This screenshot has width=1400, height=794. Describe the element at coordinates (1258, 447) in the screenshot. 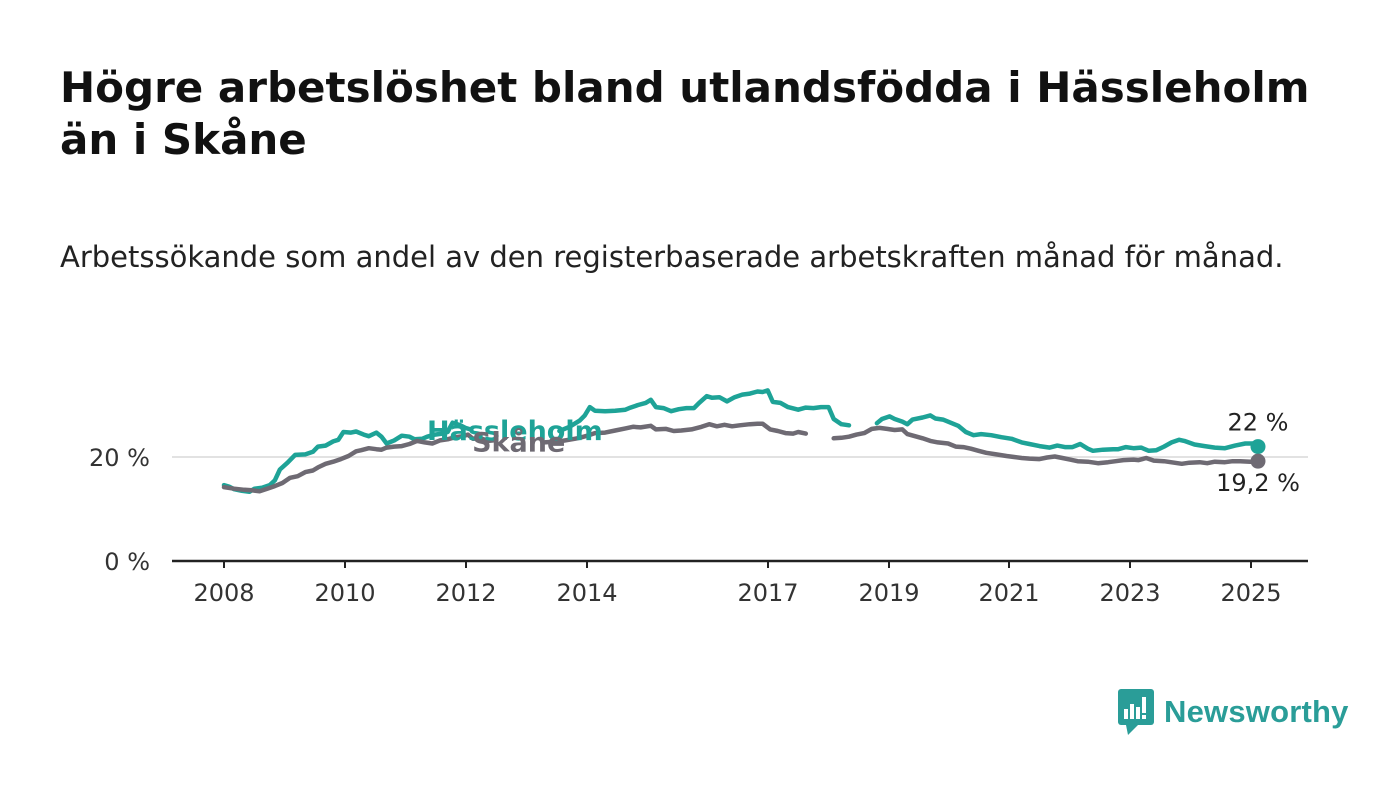

I see `end-point-hassleholm` at that location.